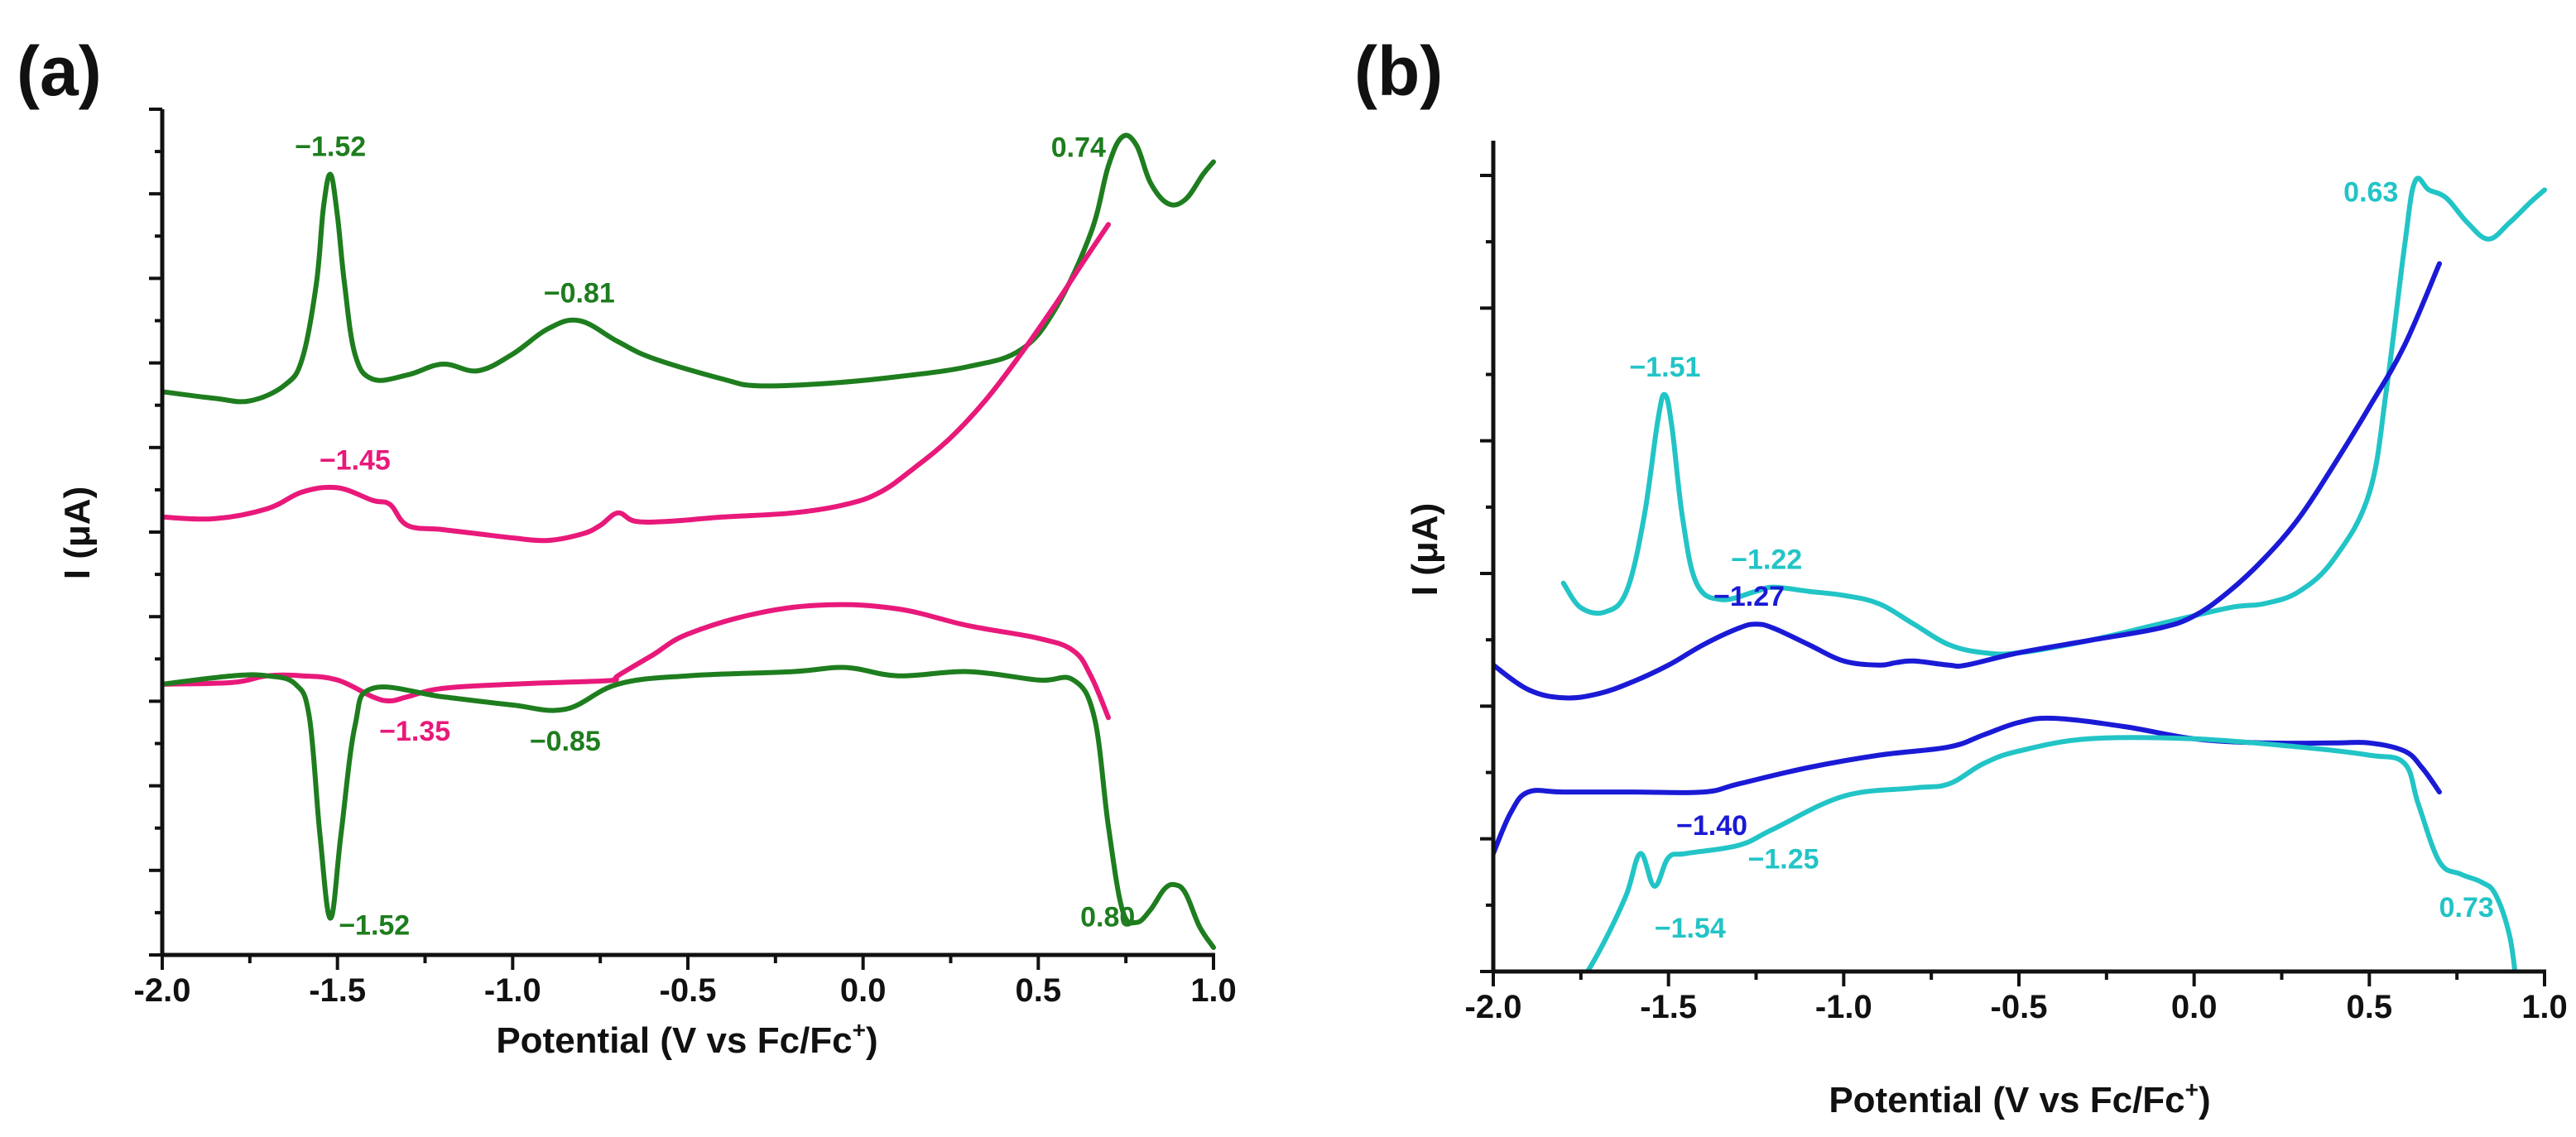 This screenshot has height=1137, width=2576. I want to click on panel-b-xtick-label: -2.0, so click(1493, 1007).